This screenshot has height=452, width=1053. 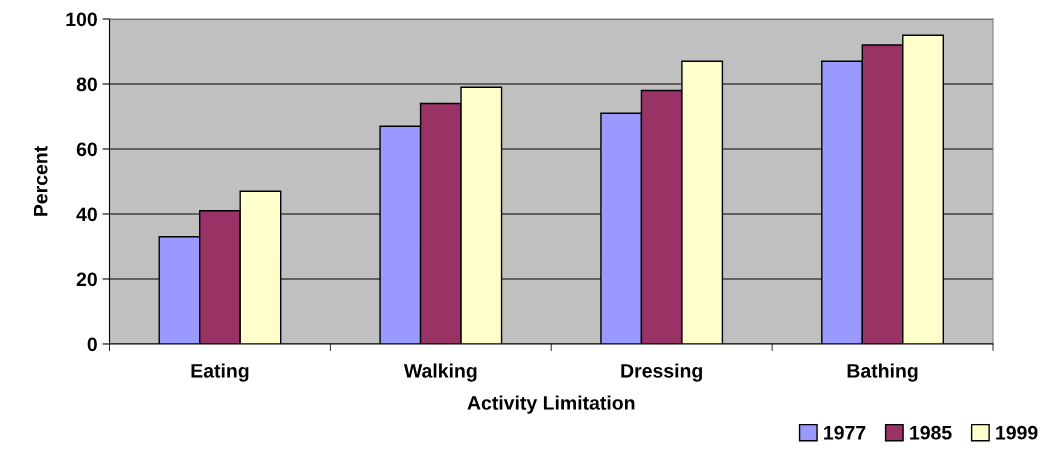 I want to click on x-tick-label: Eating, so click(x=220, y=372).